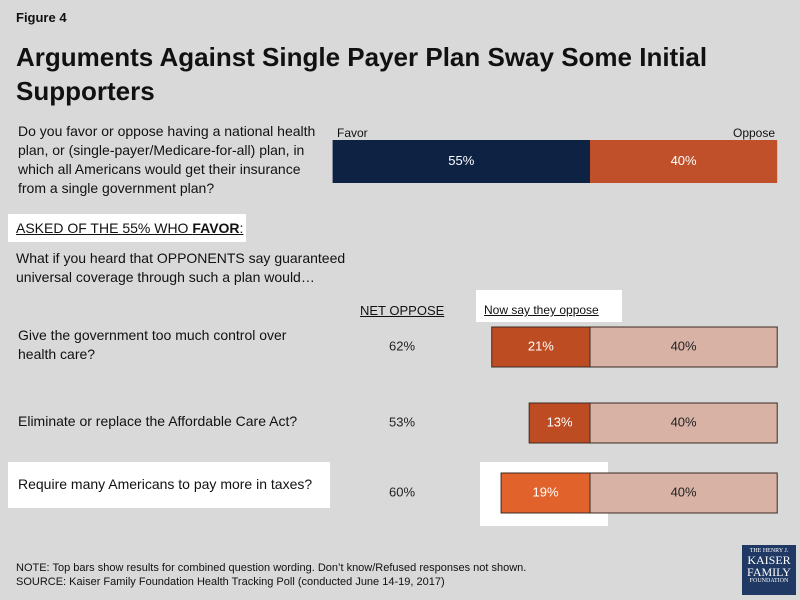 The image size is (800, 600). I want to click on logo-line: FOUNDATION, so click(769, 581).